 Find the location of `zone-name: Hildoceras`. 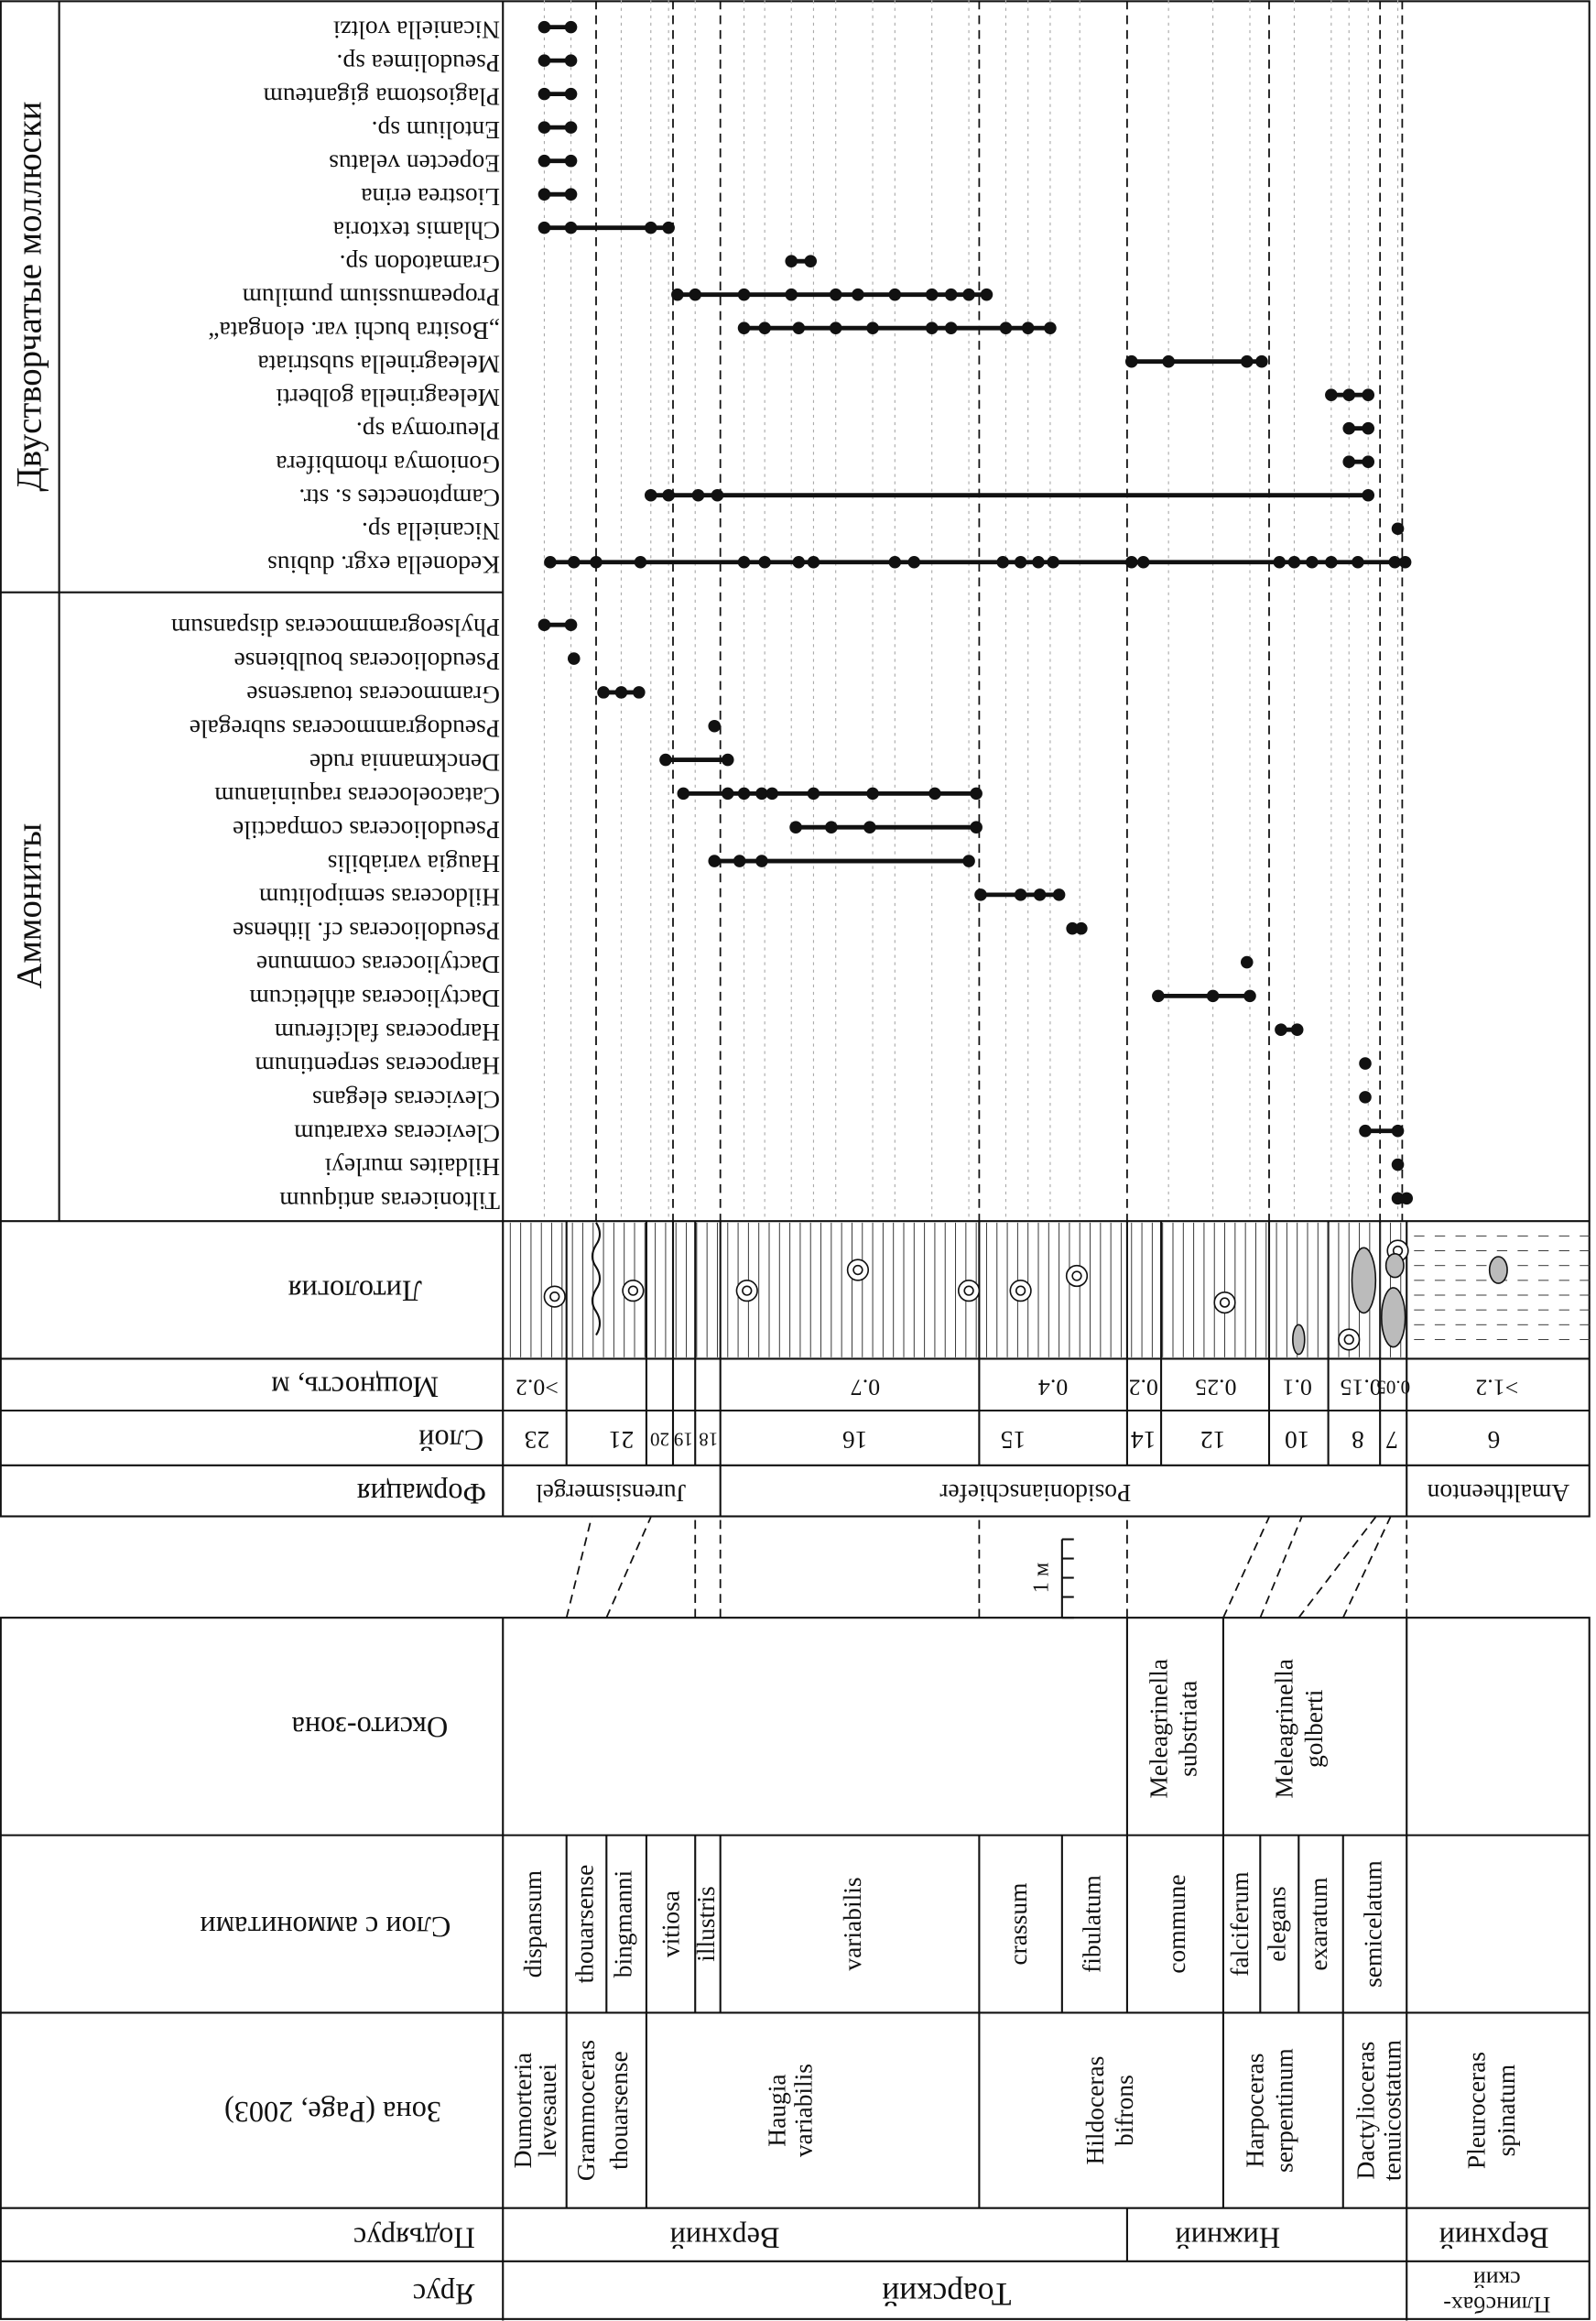

zone-name: Hildoceras is located at coordinates (1095, 2110).